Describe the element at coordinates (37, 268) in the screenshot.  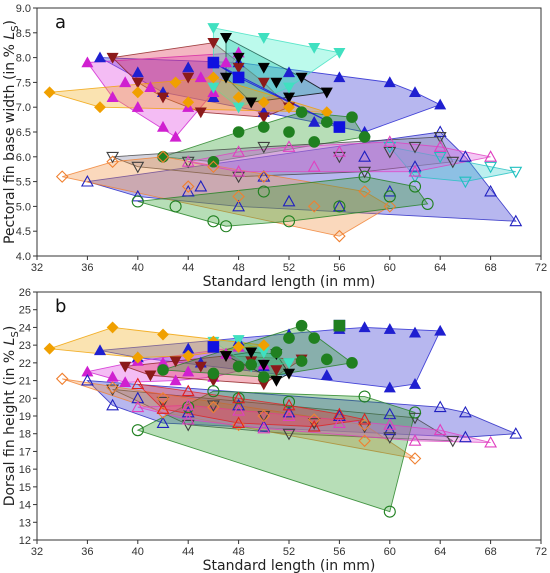
I see `panel-a-x-tick-label-0: 32` at that location.